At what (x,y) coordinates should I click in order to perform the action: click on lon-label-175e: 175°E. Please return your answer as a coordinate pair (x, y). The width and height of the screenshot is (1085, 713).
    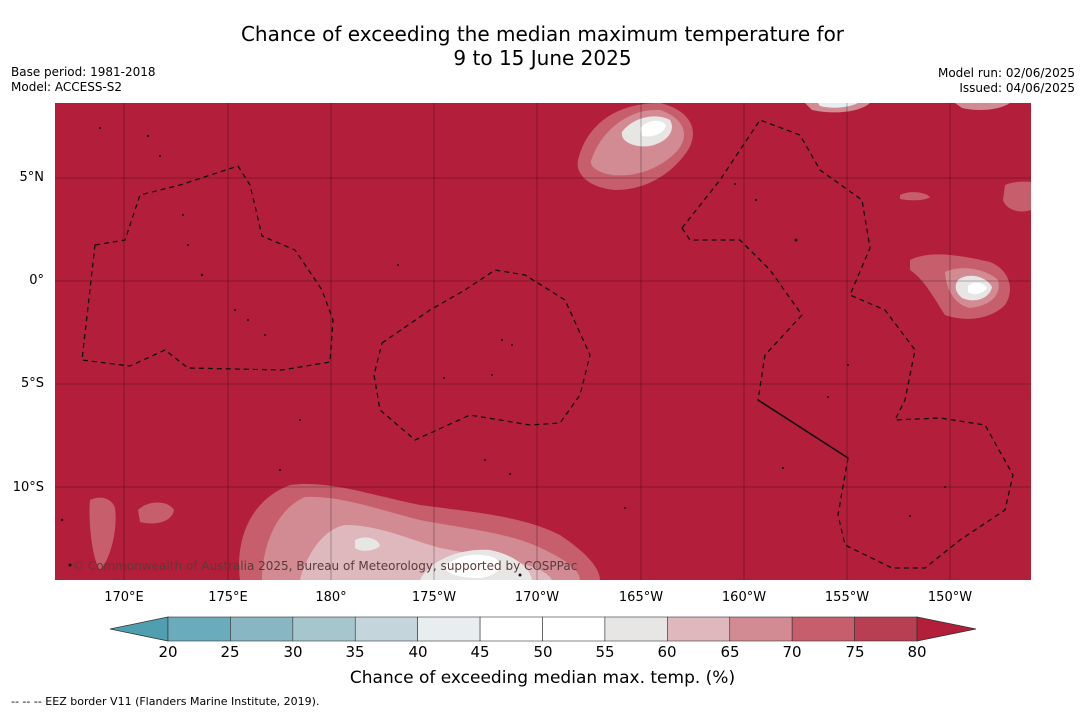
    Looking at the image, I should click on (228, 597).